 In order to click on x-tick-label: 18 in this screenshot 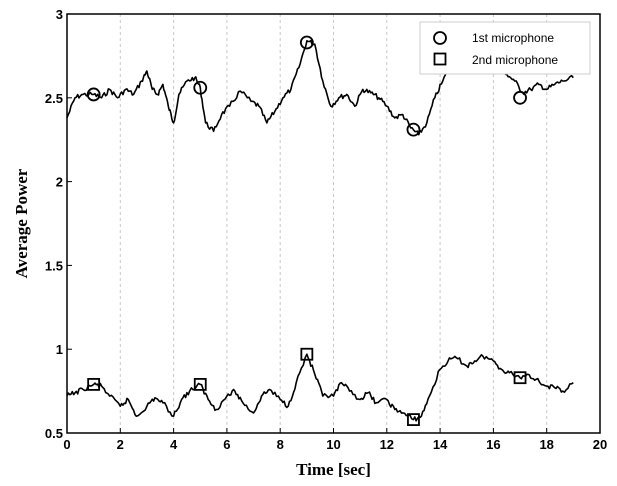, I will do `click(546, 444)`.